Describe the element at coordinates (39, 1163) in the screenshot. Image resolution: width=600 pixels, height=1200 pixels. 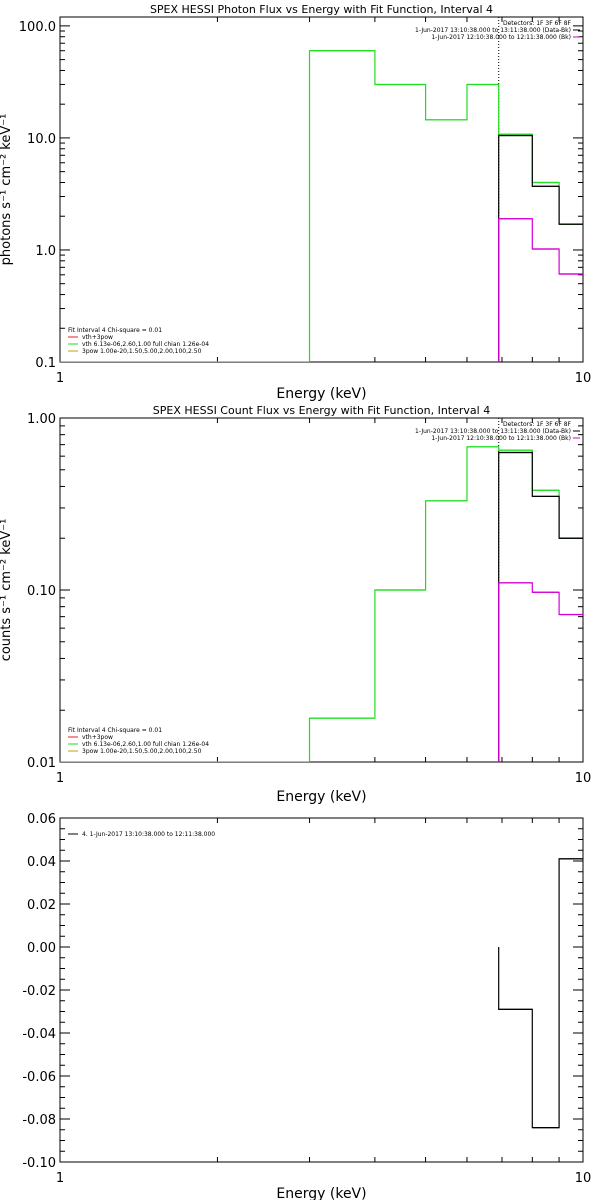
I see `y-tick-label: -0.10` at that location.